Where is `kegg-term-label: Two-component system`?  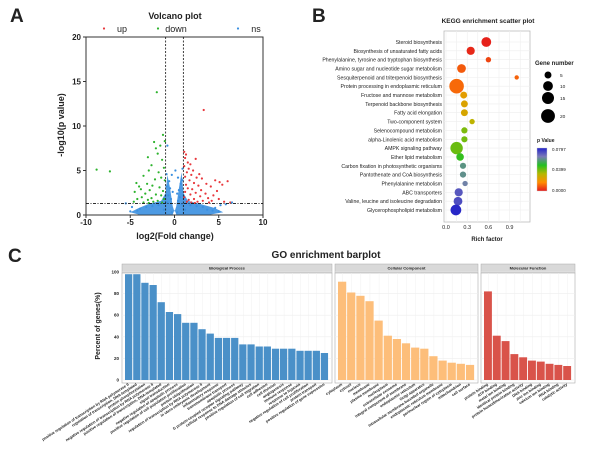
kegg-term-label: Two-component system is located at coordinates (414, 123).